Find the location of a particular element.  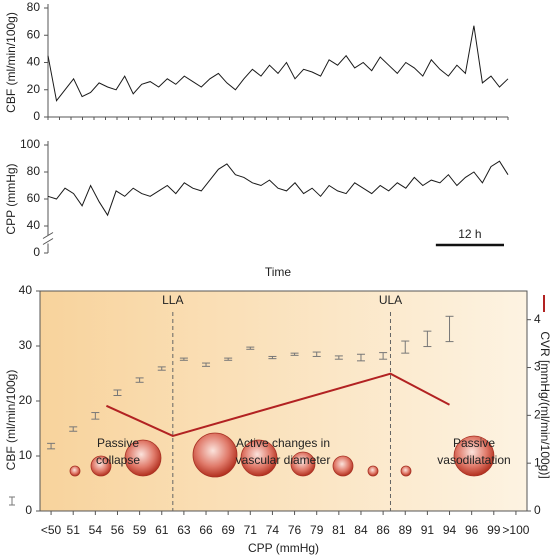

y-tick-label: 100 is located at coordinates (30, 144).